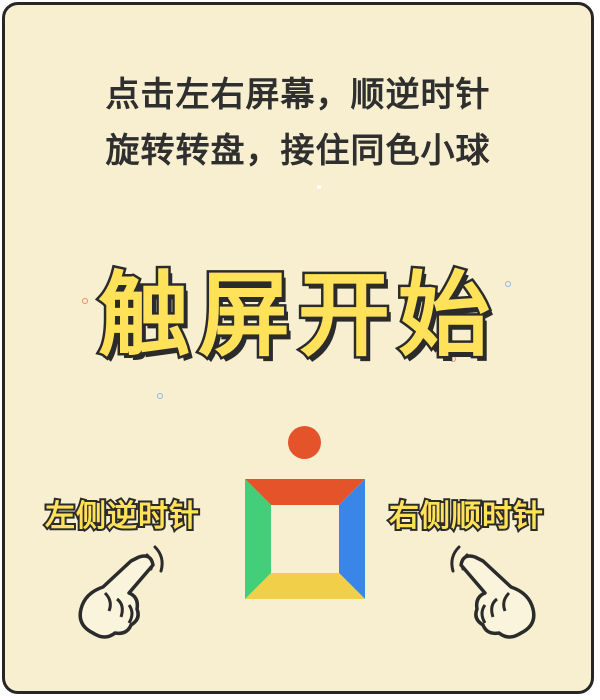  I want to click on wheel-segment-right, so click(352, 539).